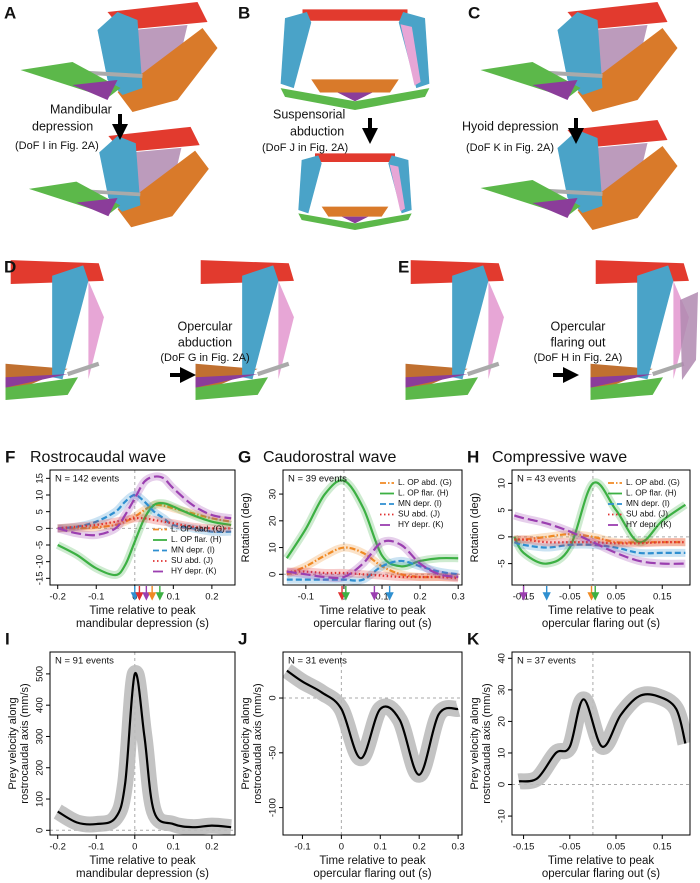 The width and height of the screenshot is (700, 883). I want to click on annotation: N = 37 events, so click(546, 661).